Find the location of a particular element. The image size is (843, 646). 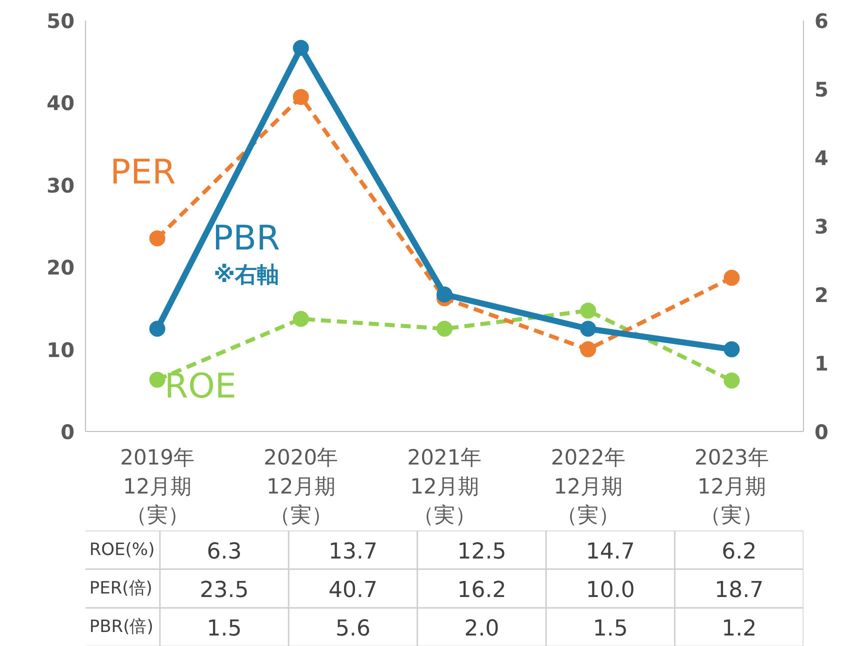

series-label: PBR is located at coordinates (246, 238).